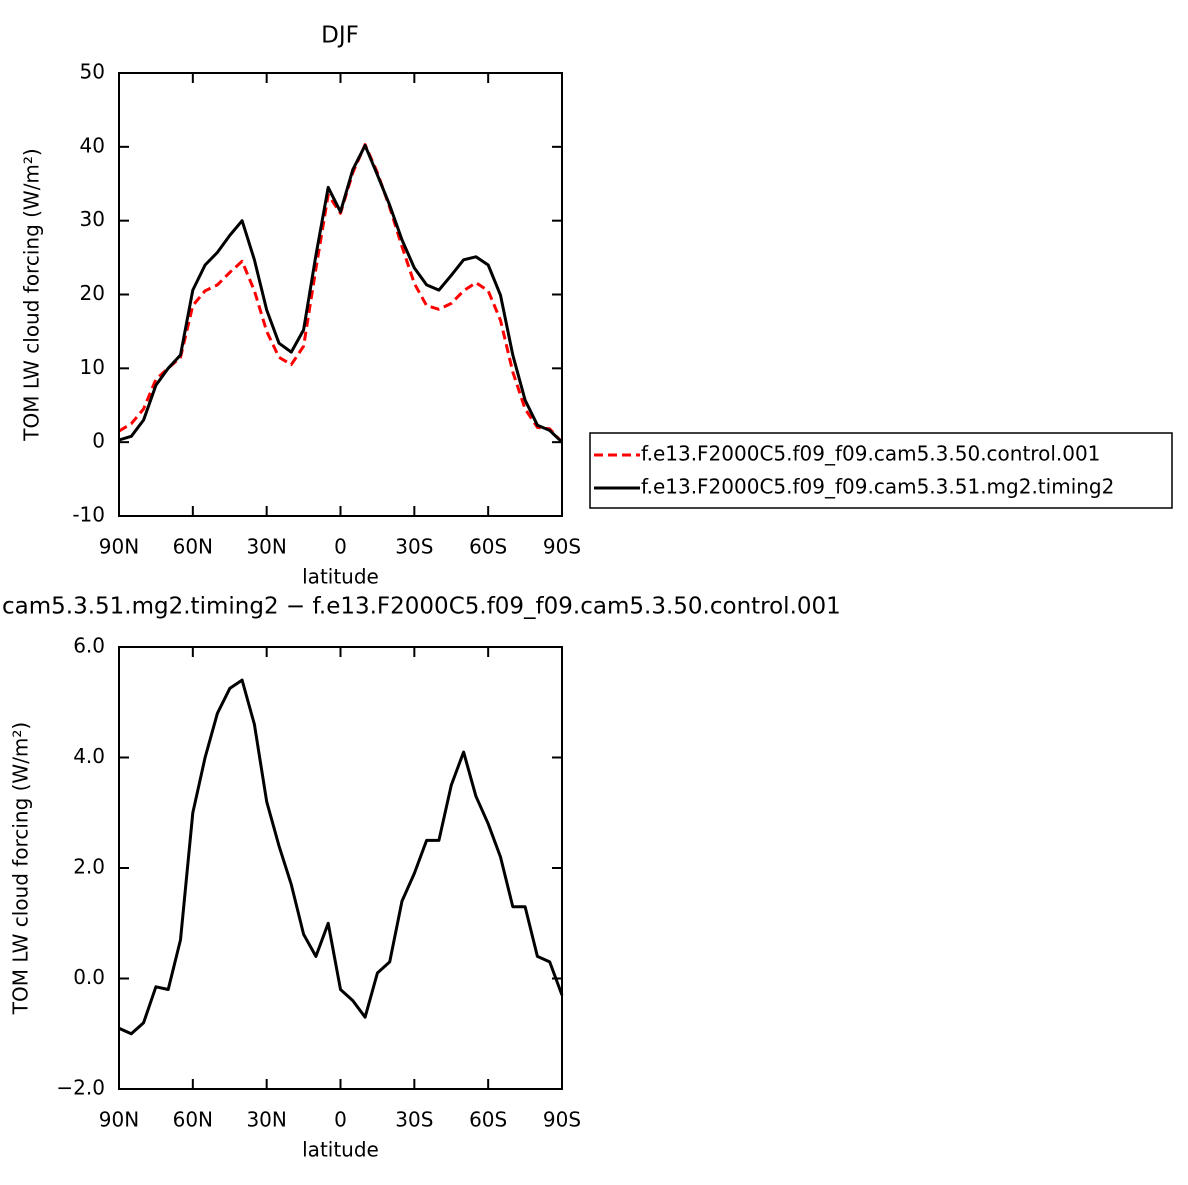  Describe the element at coordinates (89, 646) in the screenshot. I see `y-tick-label: 6.0` at that location.